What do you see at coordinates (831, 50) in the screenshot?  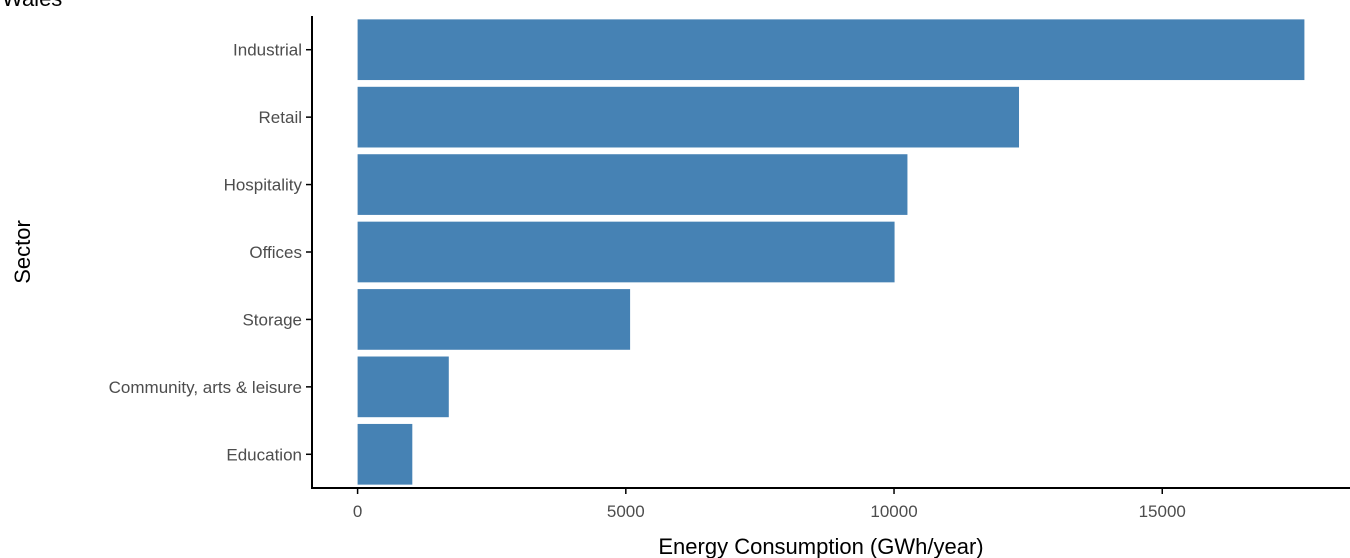 I see `bar-industrial` at bounding box center [831, 50].